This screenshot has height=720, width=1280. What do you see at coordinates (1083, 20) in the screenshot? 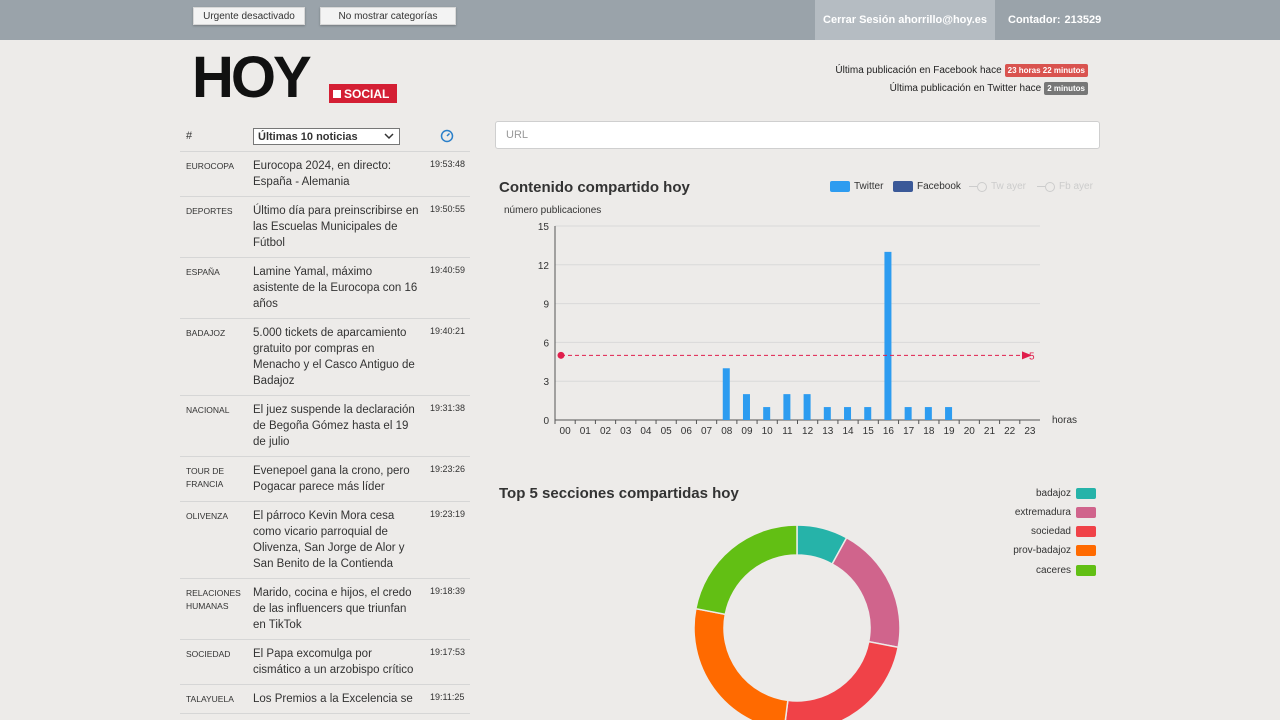
I see `counter-value: 213529` at bounding box center [1083, 20].